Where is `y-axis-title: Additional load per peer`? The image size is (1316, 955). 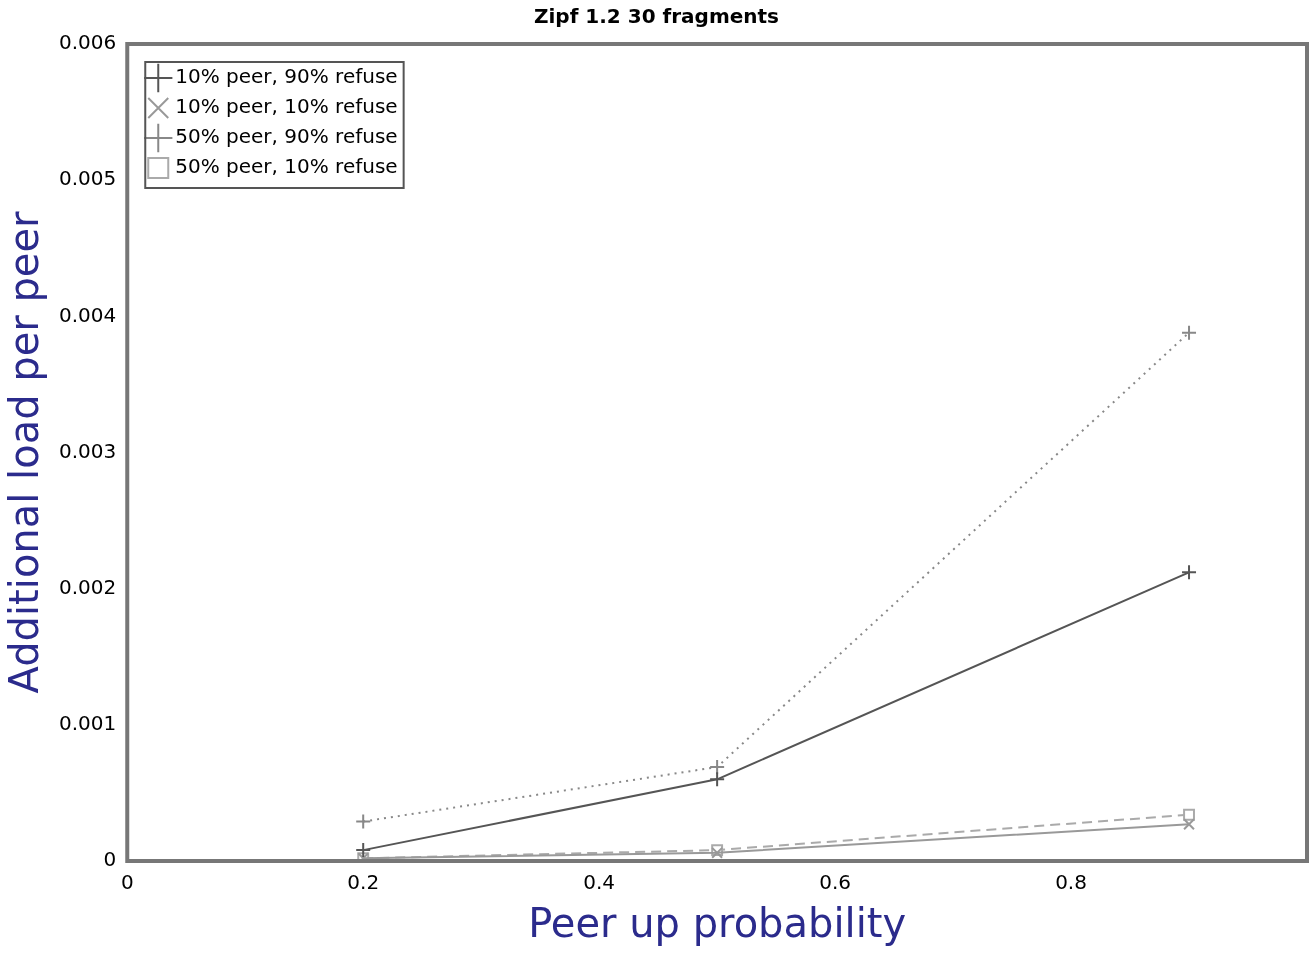 y-axis-title: Additional load per peer is located at coordinates (24, 452).